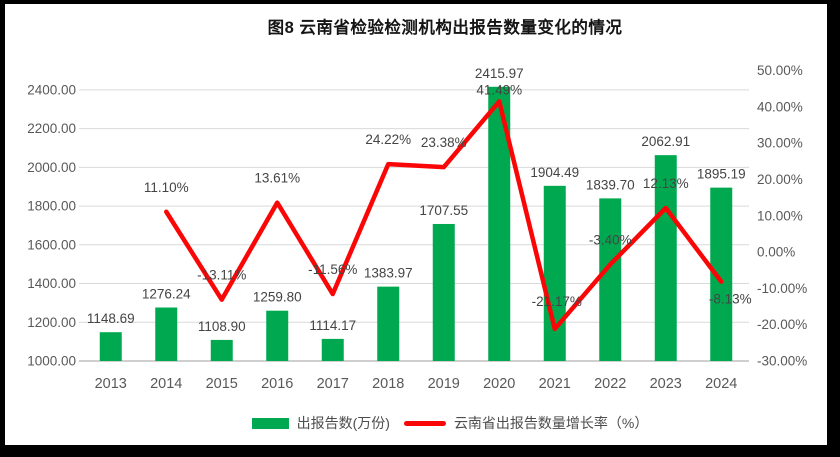 The width and height of the screenshot is (840, 457). What do you see at coordinates (277, 178) in the screenshot?
I see `line-value-label: 13.61%` at bounding box center [277, 178].